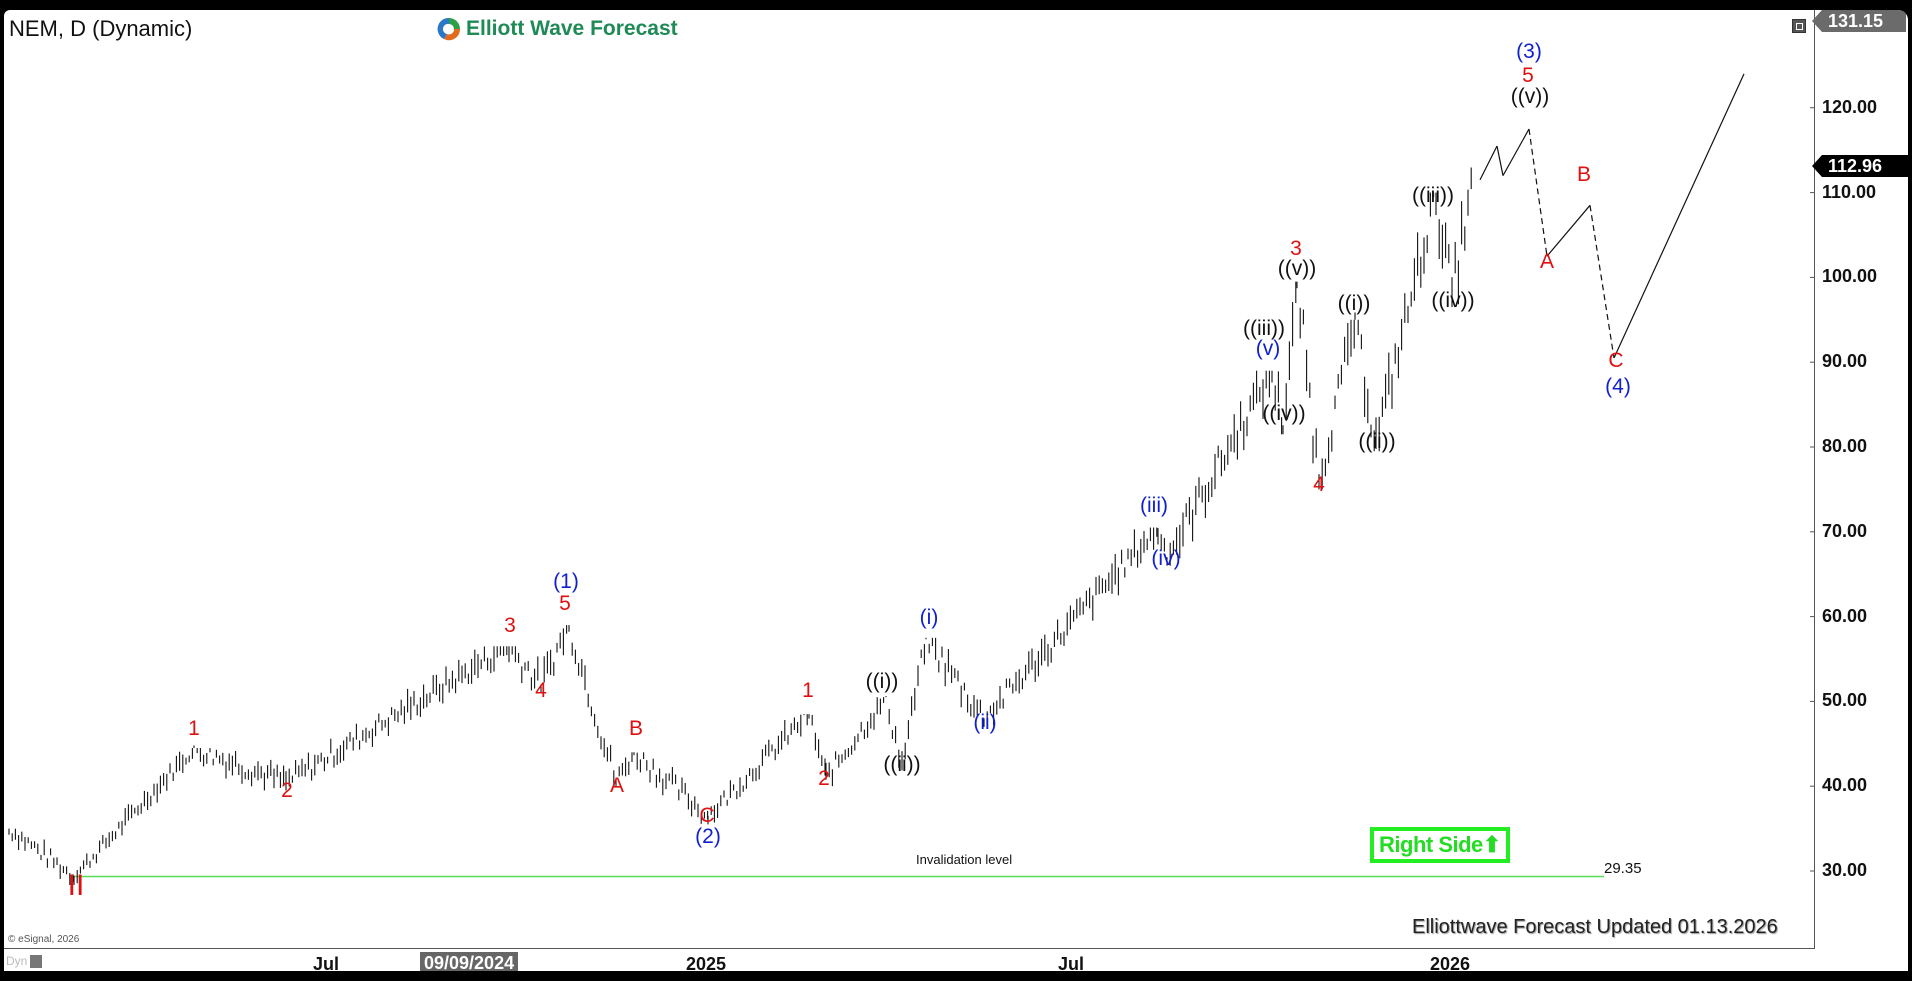  What do you see at coordinates (1850, 106) in the screenshot?
I see `y-tick: 120.00` at bounding box center [1850, 106].